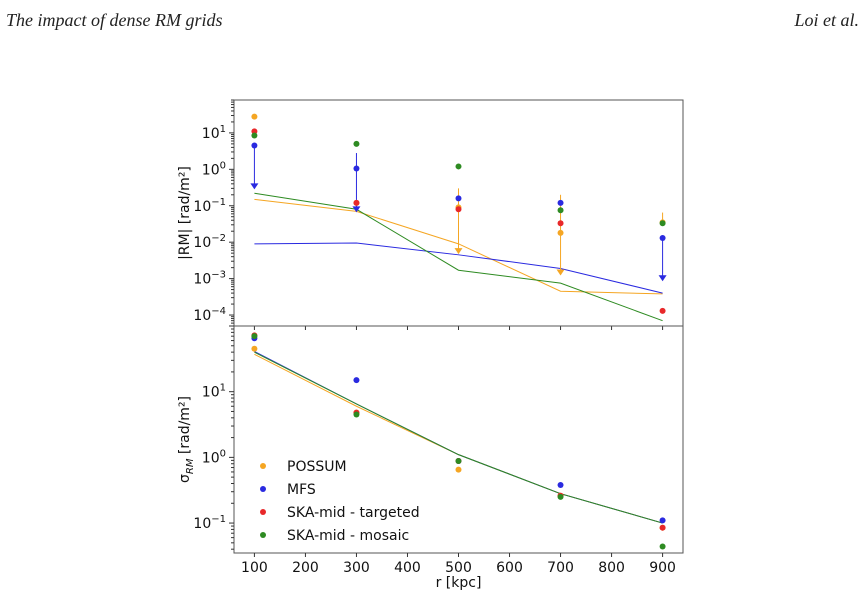 The width and height of the screenshot is (867, 592). I want to click on bottom-x-tick-label: 400, so click(407, 568).